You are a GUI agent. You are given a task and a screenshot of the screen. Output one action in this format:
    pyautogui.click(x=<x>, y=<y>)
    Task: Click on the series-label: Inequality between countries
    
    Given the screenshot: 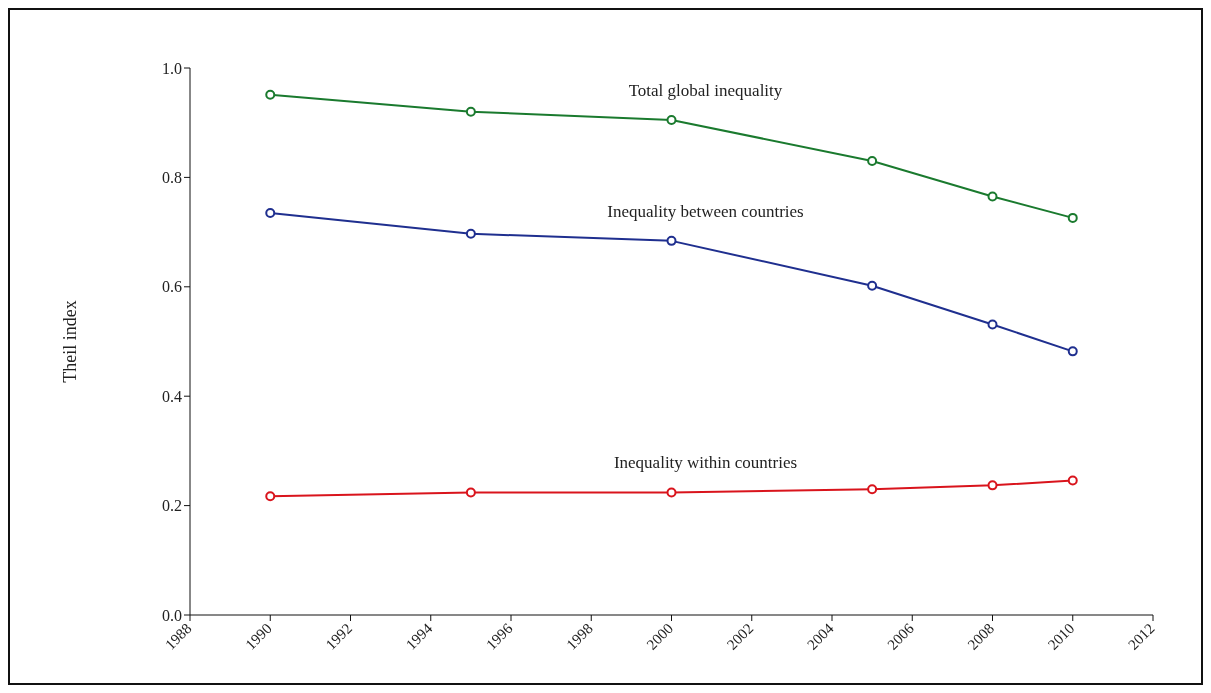 What is the action you would take?
    pyautogui.click(x=705, y=211)
    